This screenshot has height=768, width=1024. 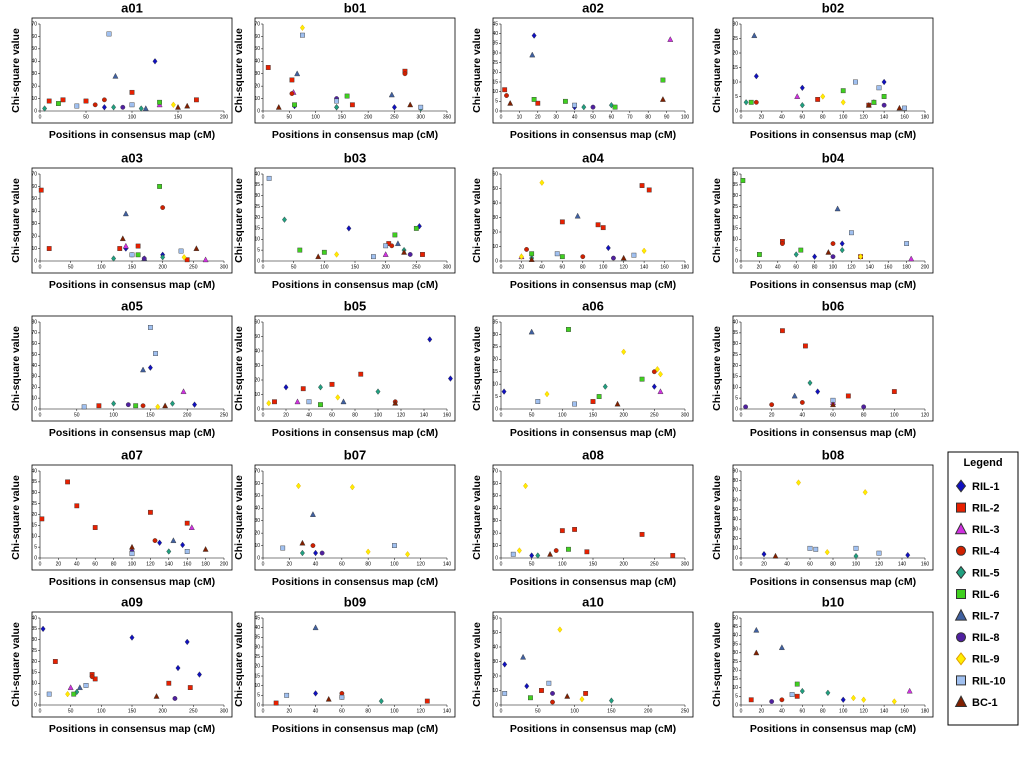 I want to click on x-tick-label: 200, so click(x=623, y=564).